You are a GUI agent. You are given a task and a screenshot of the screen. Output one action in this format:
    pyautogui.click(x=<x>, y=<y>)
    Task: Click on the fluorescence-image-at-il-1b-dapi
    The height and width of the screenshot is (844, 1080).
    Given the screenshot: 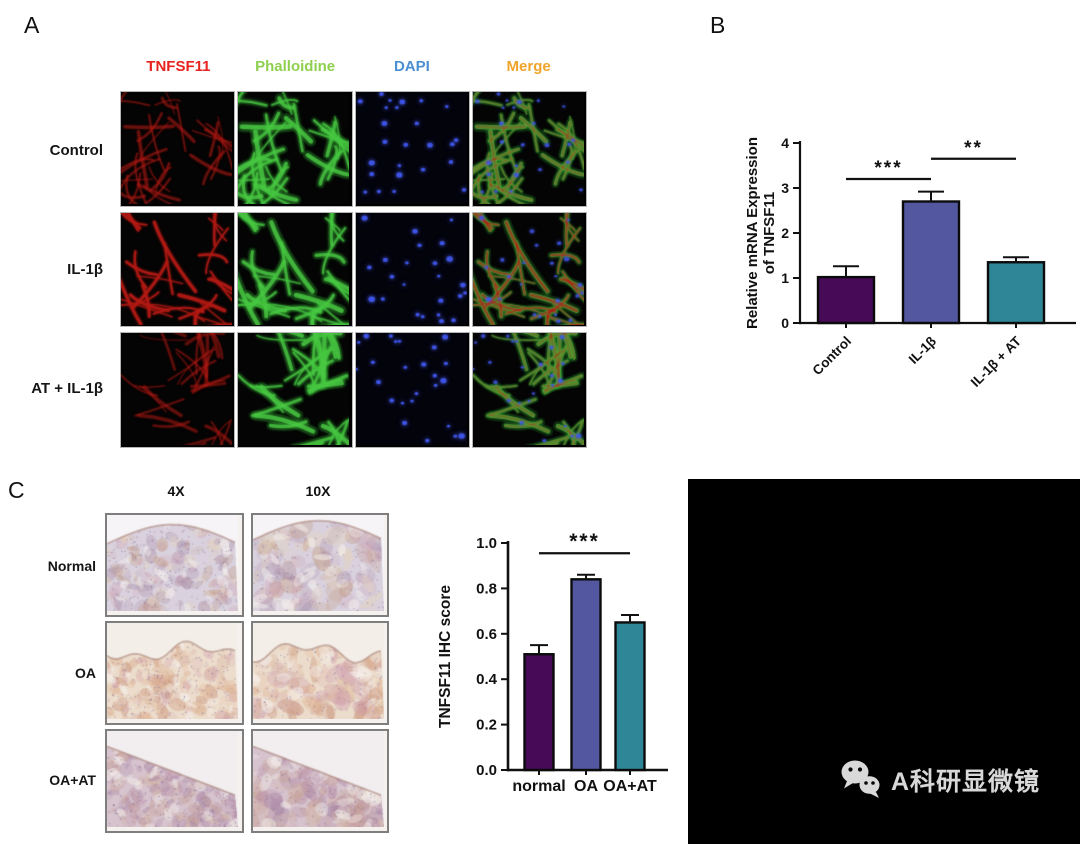 What is the action you would take?
    pyautogui.click(x=412, y=390)
    